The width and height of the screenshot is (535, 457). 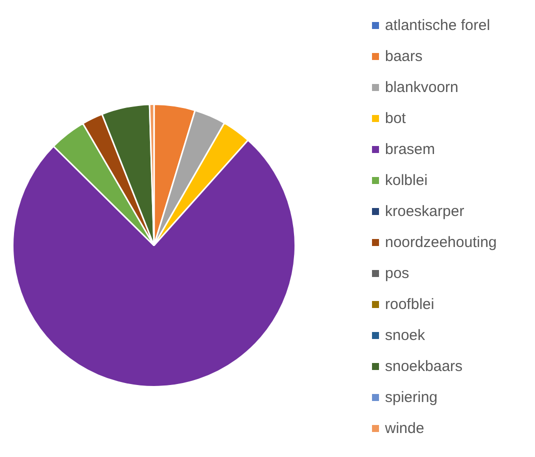 I want to click on legend-label: snoek, so click(x=405, y=335).